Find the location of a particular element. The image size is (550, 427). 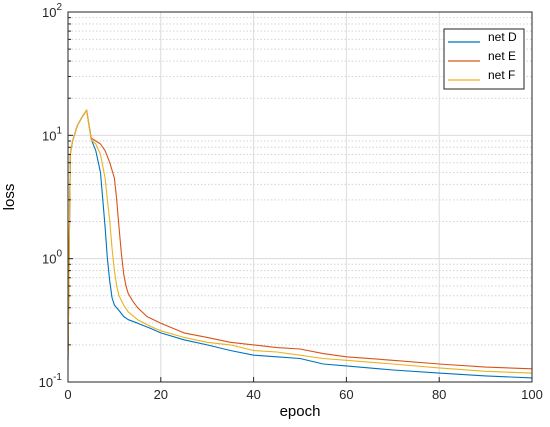

y-tick-label: 10⁰ is located at coordinates (52, 258).